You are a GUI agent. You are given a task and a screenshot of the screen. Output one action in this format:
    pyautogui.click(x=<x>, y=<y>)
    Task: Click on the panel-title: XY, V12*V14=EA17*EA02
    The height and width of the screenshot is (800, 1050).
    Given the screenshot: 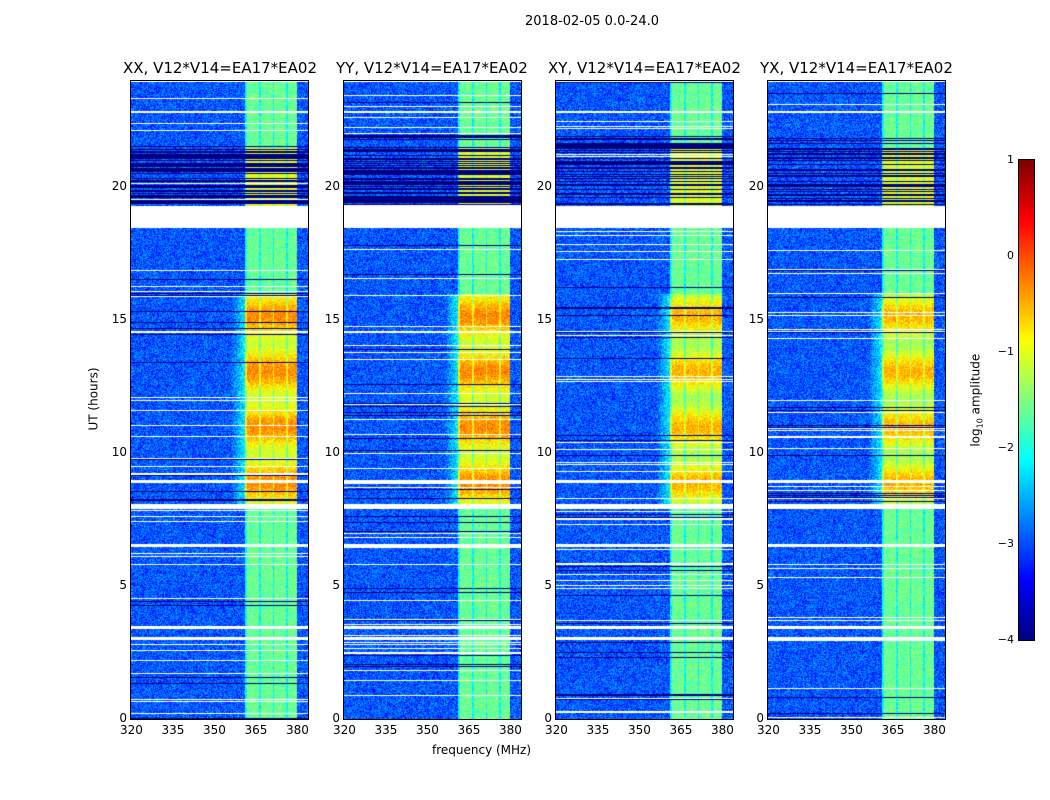 What is the action you would take?
    pyautogui.click(x=644, y=68)
    